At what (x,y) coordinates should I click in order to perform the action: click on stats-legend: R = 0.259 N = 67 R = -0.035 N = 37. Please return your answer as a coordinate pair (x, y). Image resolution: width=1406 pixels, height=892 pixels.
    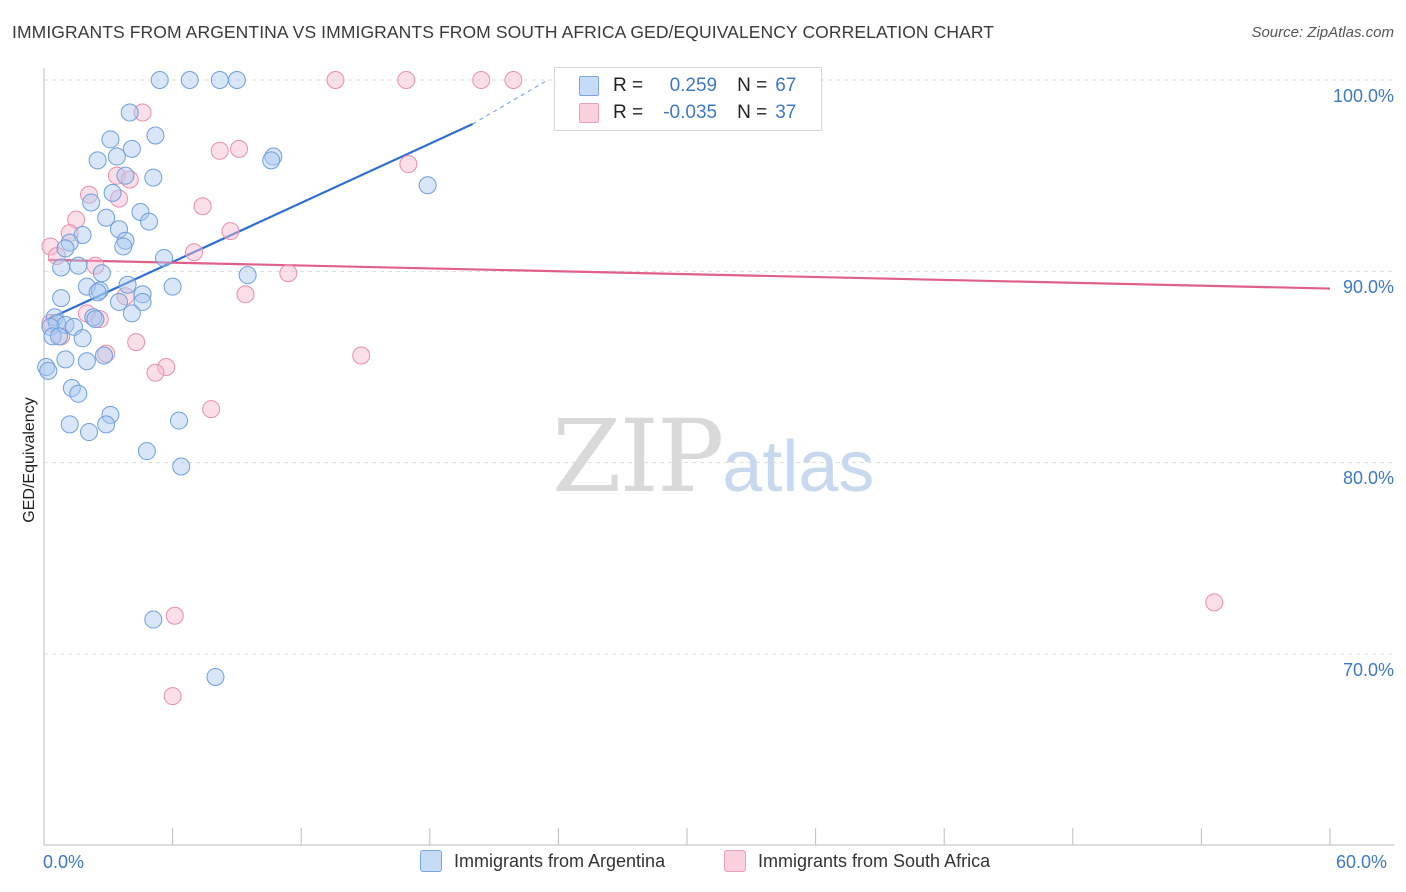
    Looking at the image, I should click on (688, 99).